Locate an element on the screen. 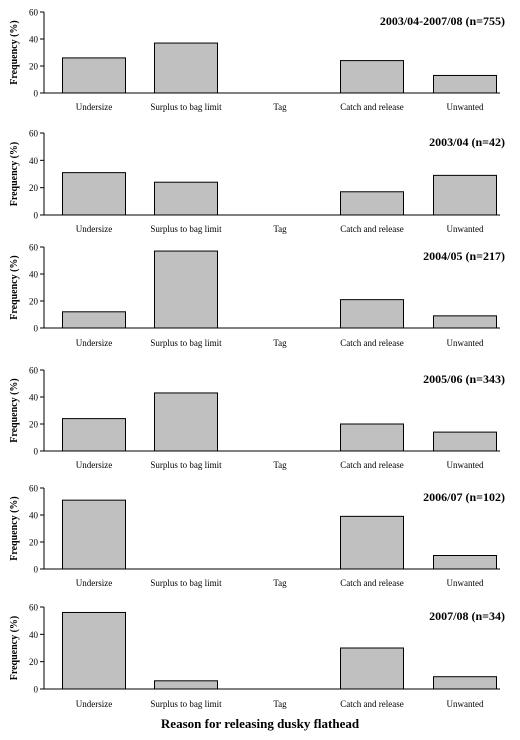 The image size is (520, 740). chart-title: 2003/04-2007/08 (n=755) is located at coordinates (442, 21).